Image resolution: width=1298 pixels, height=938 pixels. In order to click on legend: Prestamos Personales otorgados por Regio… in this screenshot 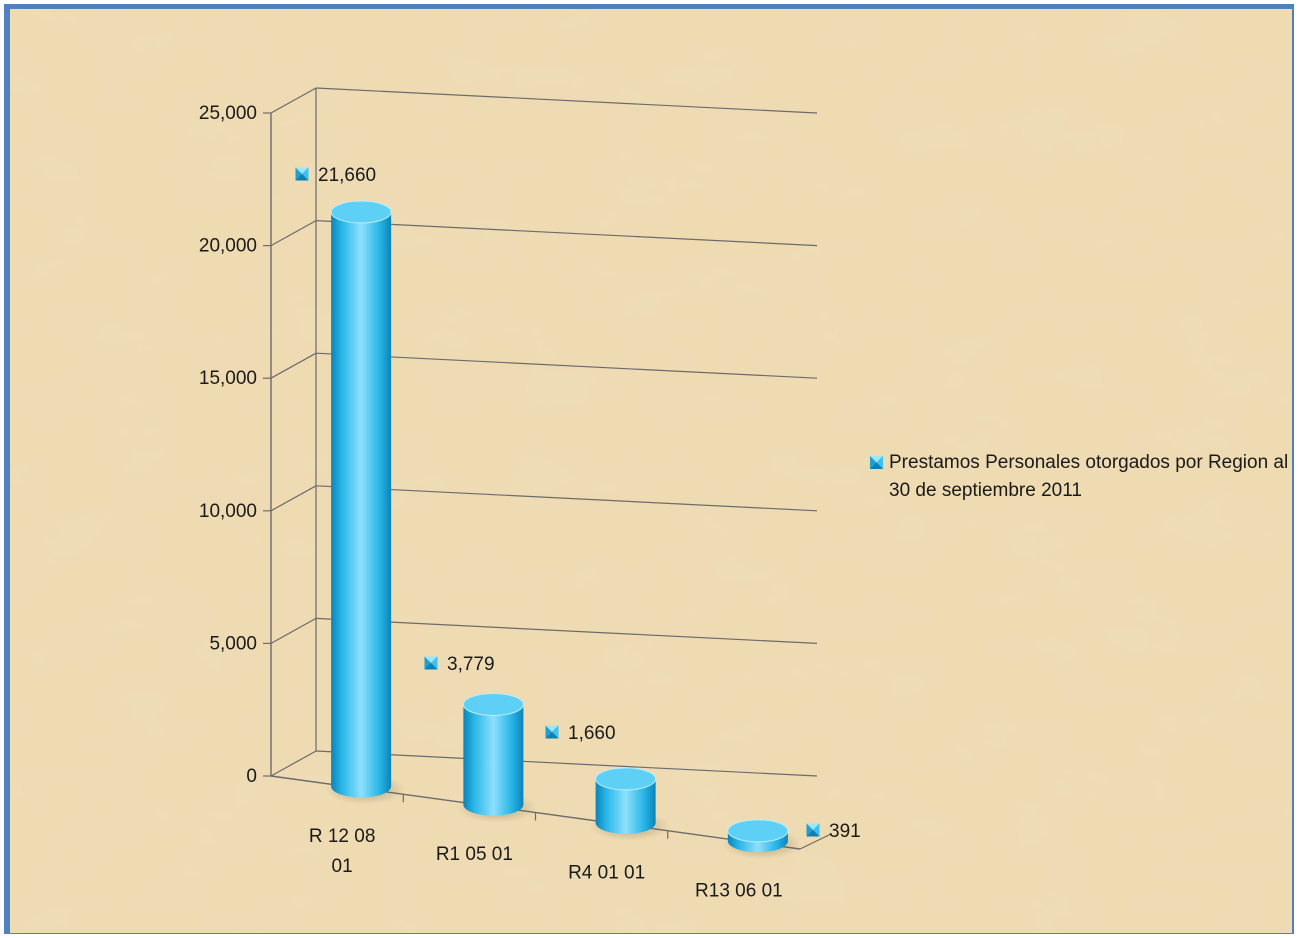, I will do `click(1081, 477)`.